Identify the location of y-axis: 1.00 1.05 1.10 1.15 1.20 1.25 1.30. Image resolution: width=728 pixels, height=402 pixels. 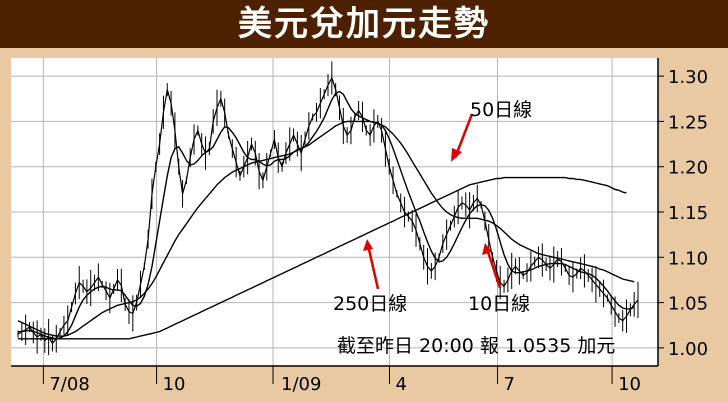
(682, 212).